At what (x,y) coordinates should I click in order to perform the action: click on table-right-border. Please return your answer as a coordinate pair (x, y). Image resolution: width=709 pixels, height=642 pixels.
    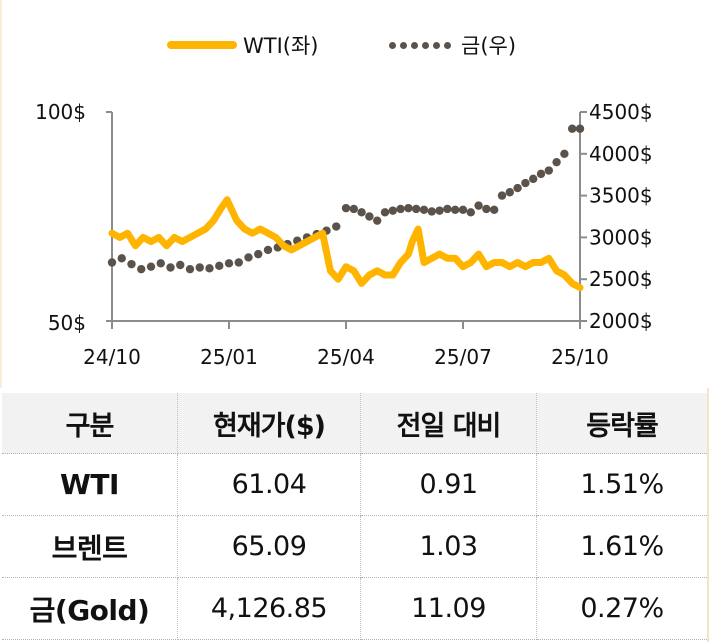
    Looking at the image, I should click on (708, 515).